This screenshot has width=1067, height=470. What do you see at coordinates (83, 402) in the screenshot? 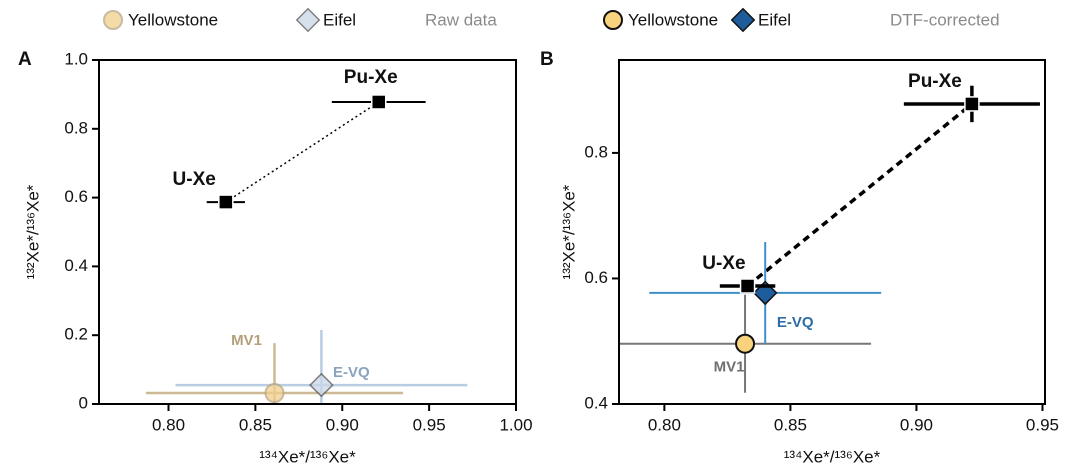
I see `y-tick-label: 0` at bounding box center [83, 402].